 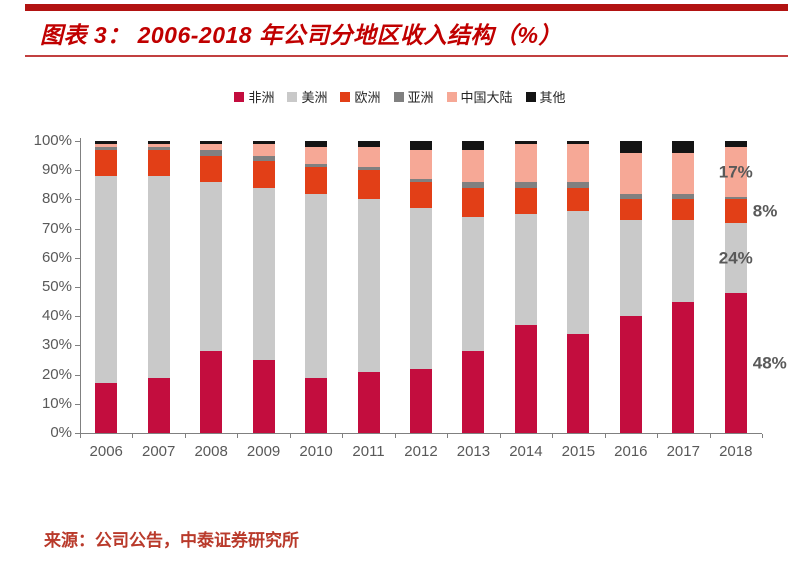 What do you see at coordinates (486, 97) in the screenshot?
I see `legend-label-china: 中国大陆` at bounding box center [486, 97].